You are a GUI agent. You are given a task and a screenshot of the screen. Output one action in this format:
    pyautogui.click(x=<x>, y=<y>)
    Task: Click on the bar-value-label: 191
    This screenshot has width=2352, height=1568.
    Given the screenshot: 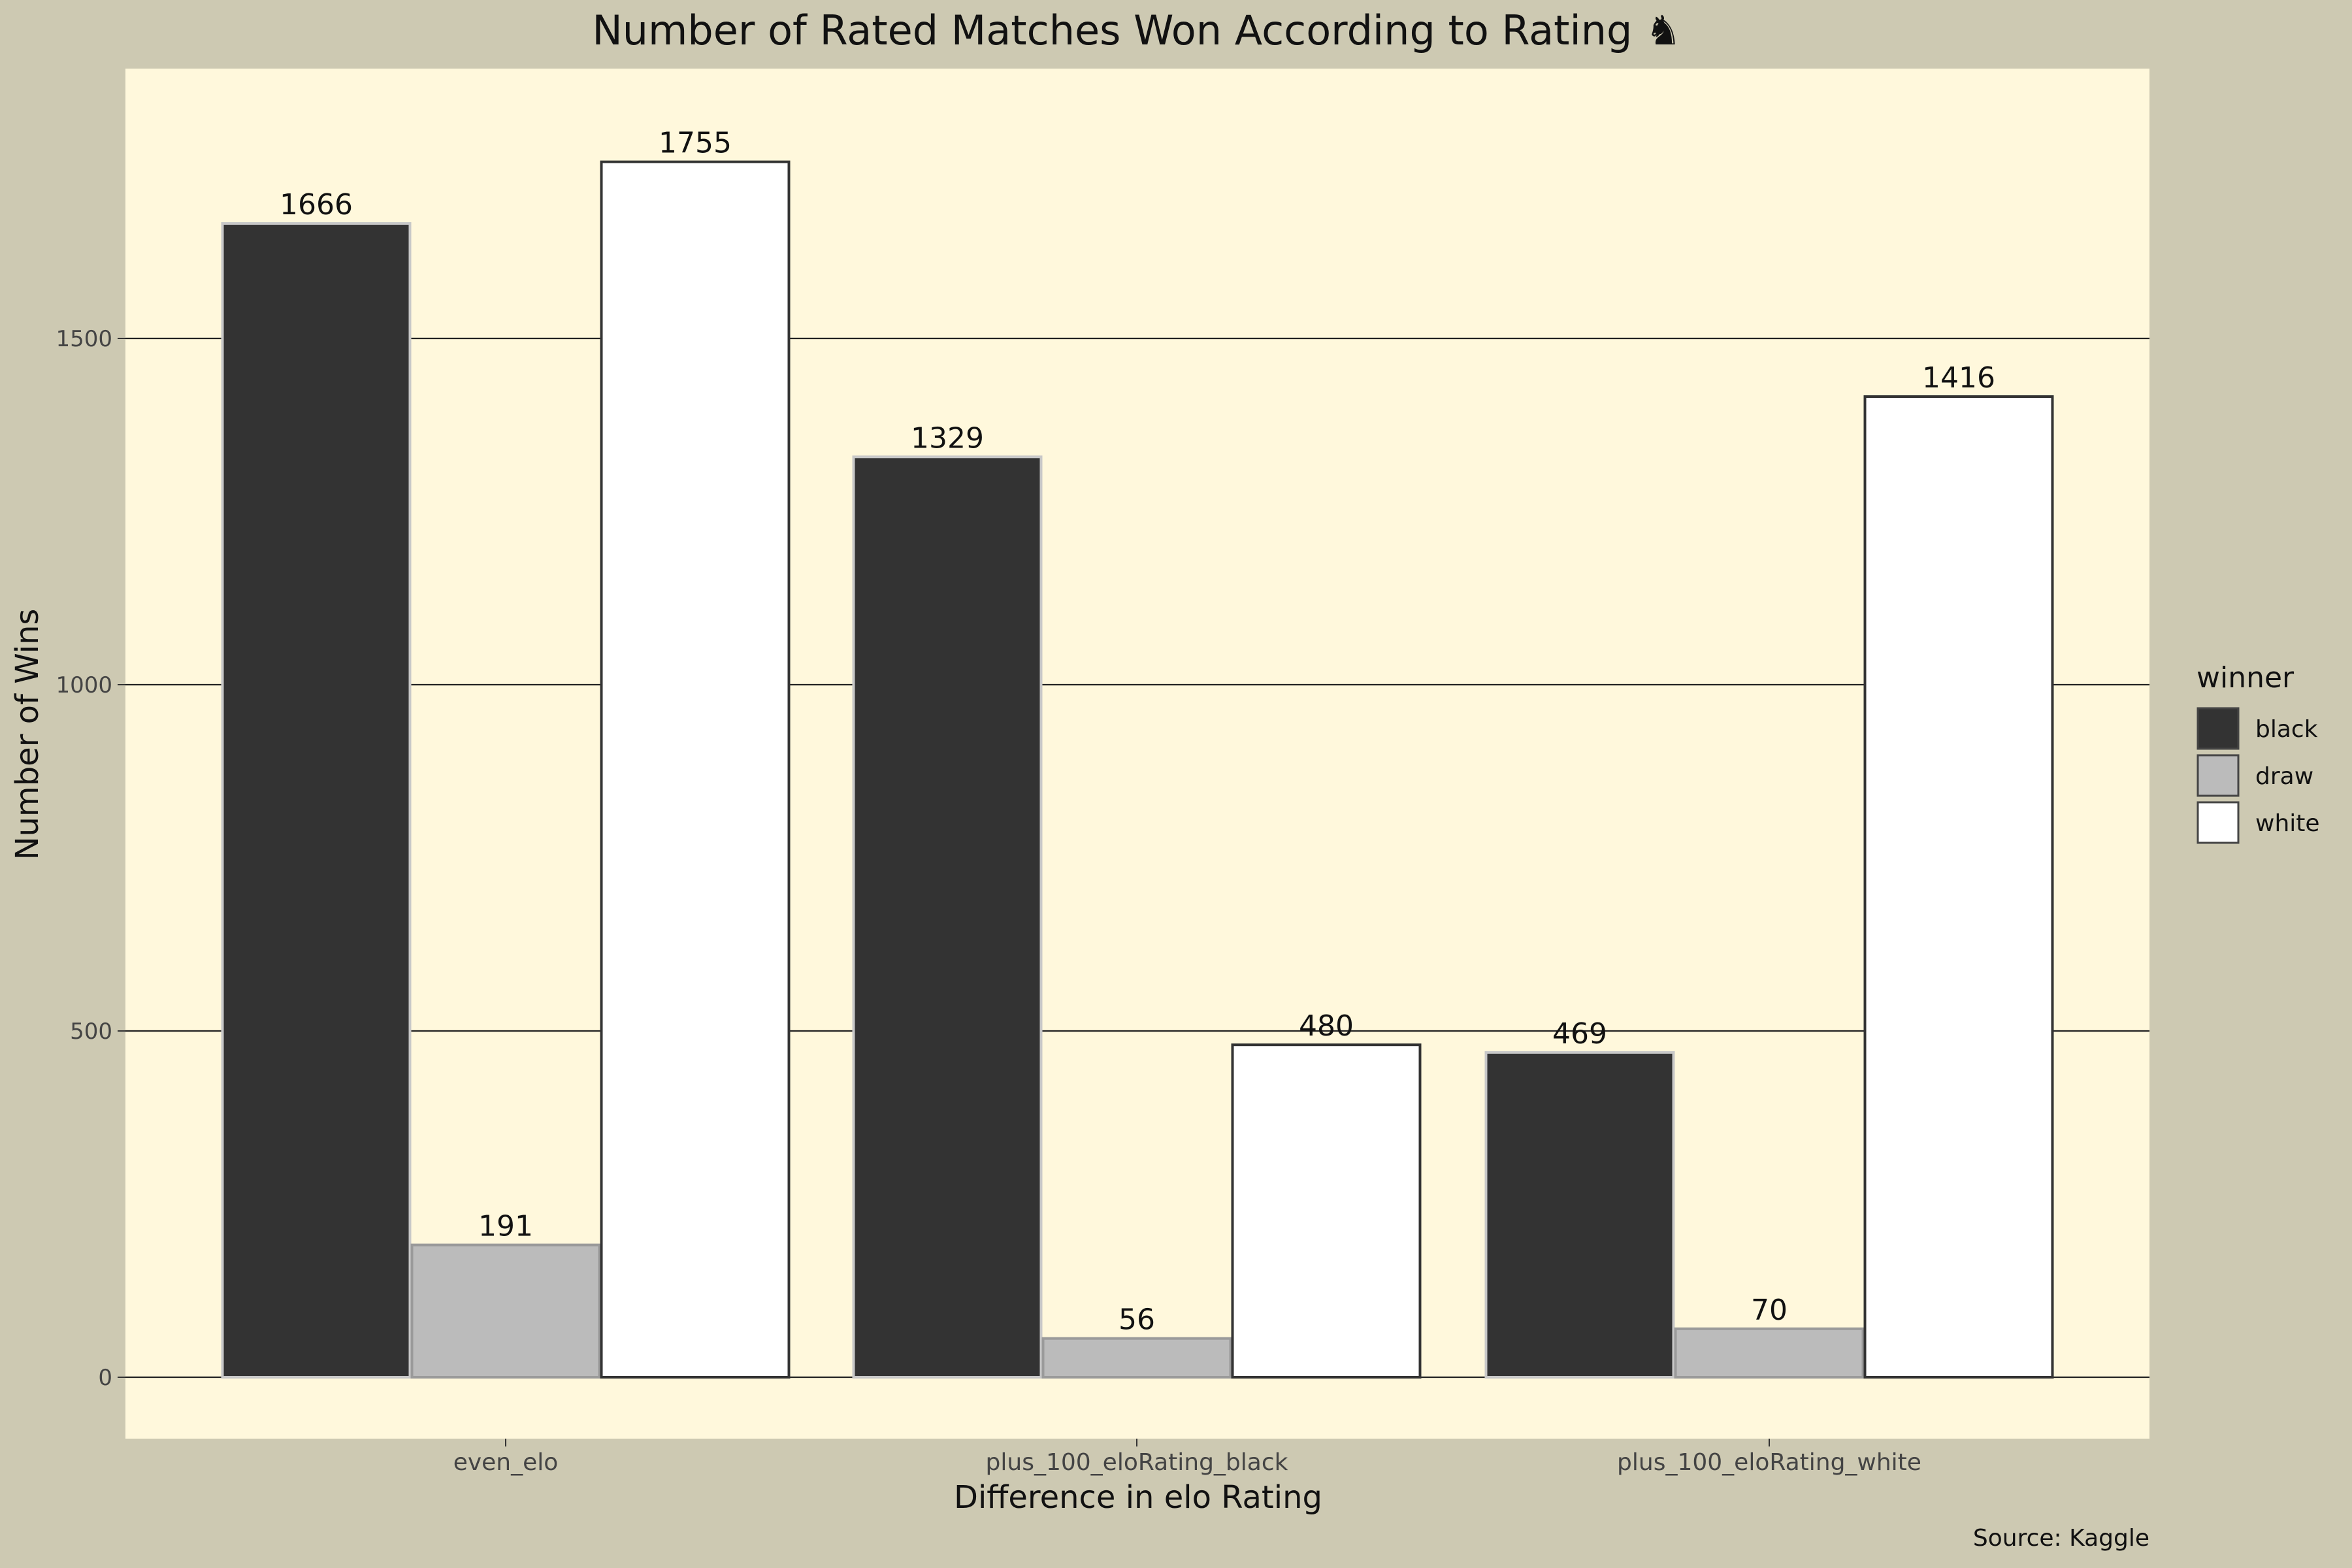 What is the action you would take?
    pyautogui.click(x=505, y=1226)
    